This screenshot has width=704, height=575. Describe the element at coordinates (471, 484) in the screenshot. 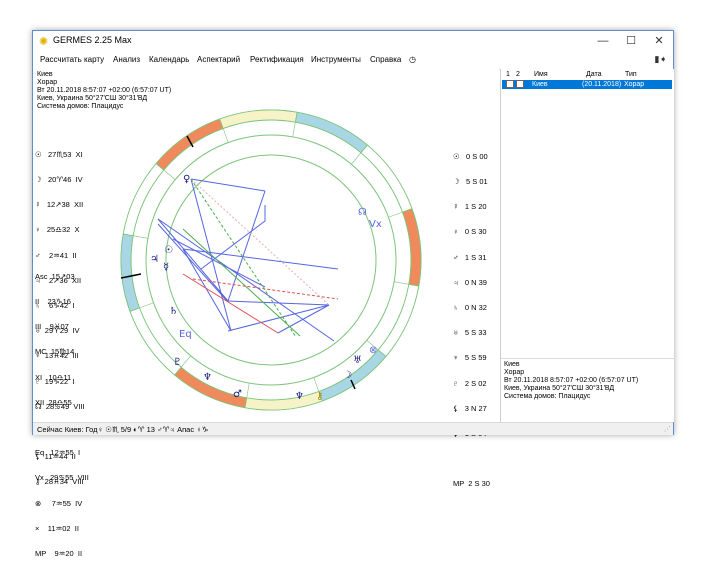

I see `speed-row: MP 2 S 30` at that location.